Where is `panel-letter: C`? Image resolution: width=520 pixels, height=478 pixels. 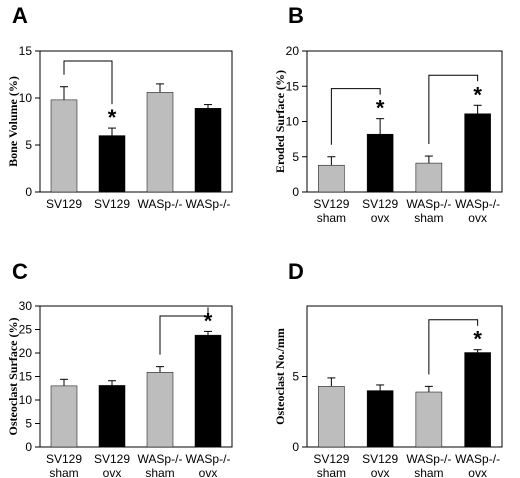
panel-letter: C is located at coordinates (20, 271).